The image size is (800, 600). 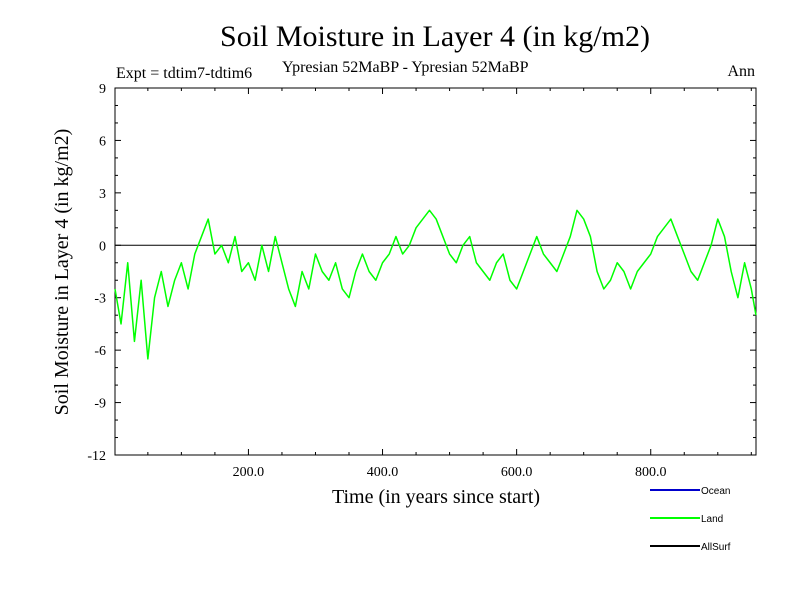 I want to click on legend-label-allsurf: AllSurf, so click(x=716, y=547).